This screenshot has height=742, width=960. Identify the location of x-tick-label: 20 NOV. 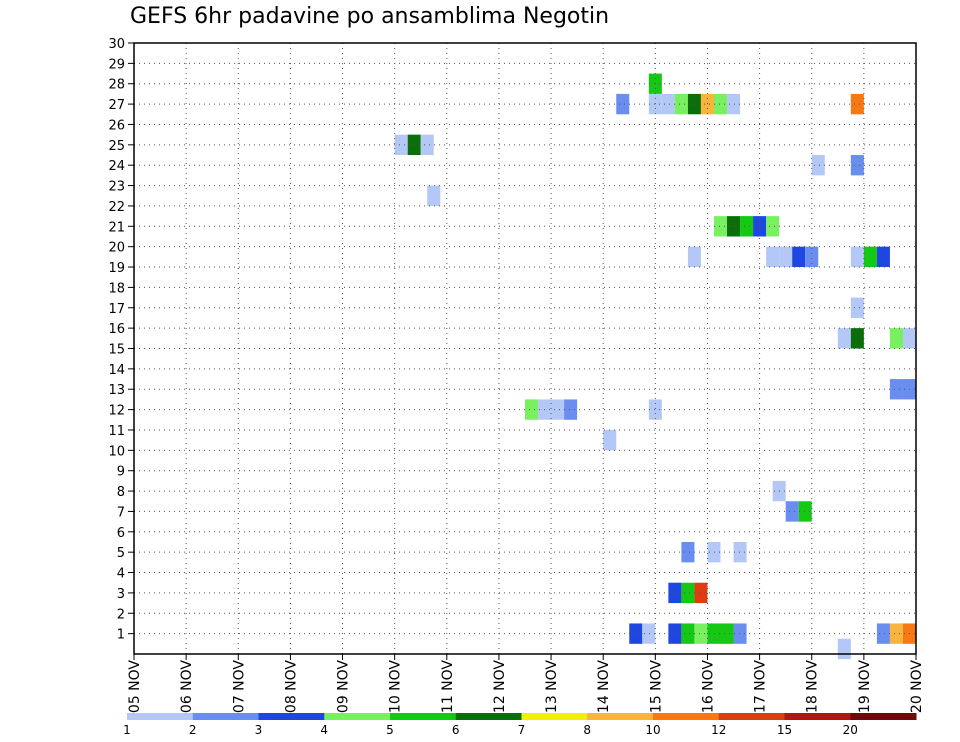
(917, 687).